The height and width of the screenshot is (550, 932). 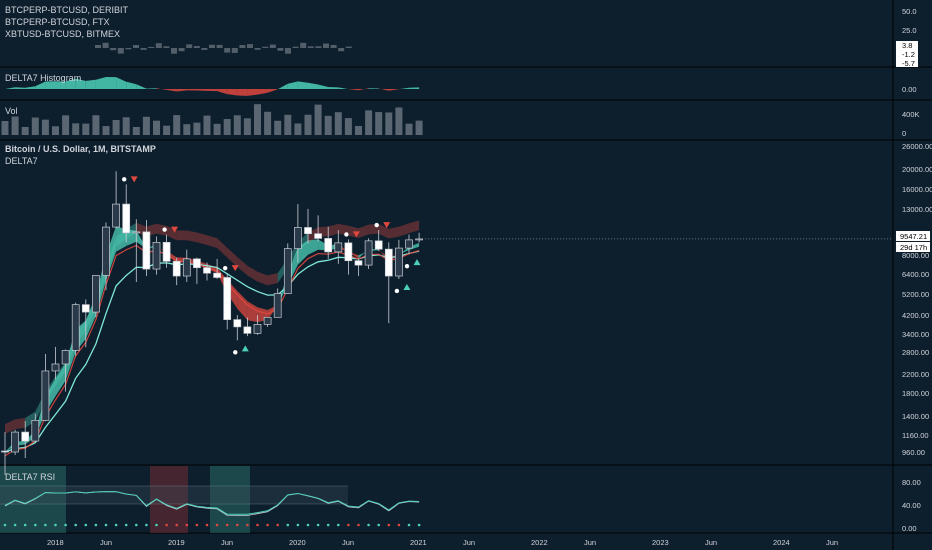 What do you see at coordinates (212, 119) in the screenshot?
I see `volume-panel` at bounding box center [212, 119].